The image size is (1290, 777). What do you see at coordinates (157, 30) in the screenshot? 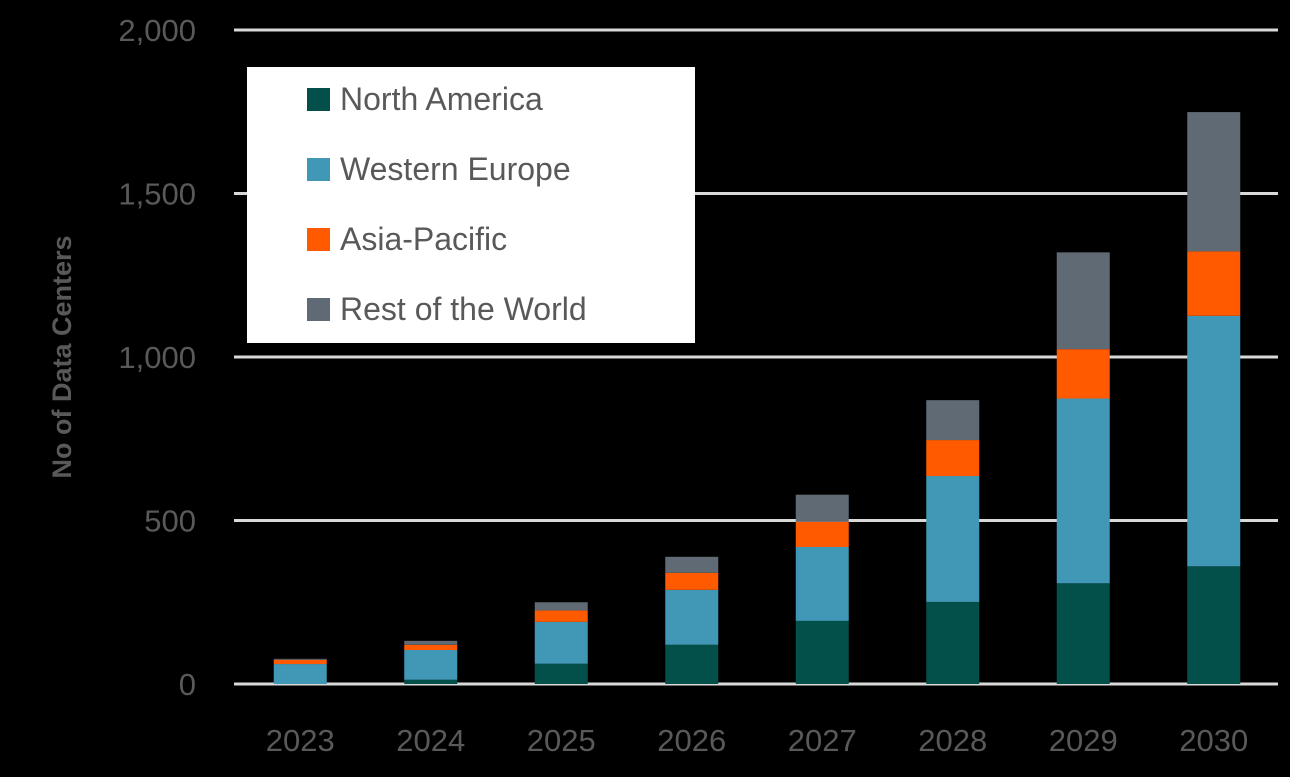
I see `y-tick-label: 2,000` at bounding box center [157, 30].